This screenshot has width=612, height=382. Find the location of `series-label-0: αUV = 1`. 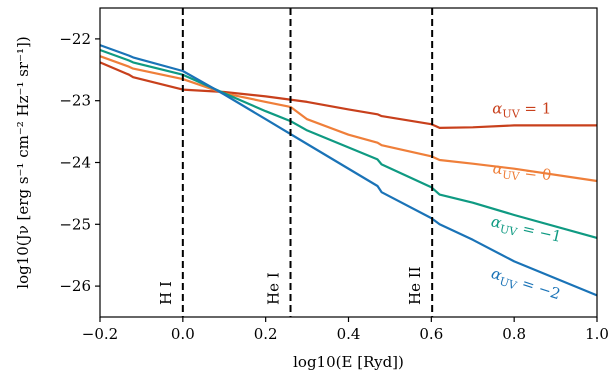

series-label-0: αUV = 1 is located at coordinates (521, 109).